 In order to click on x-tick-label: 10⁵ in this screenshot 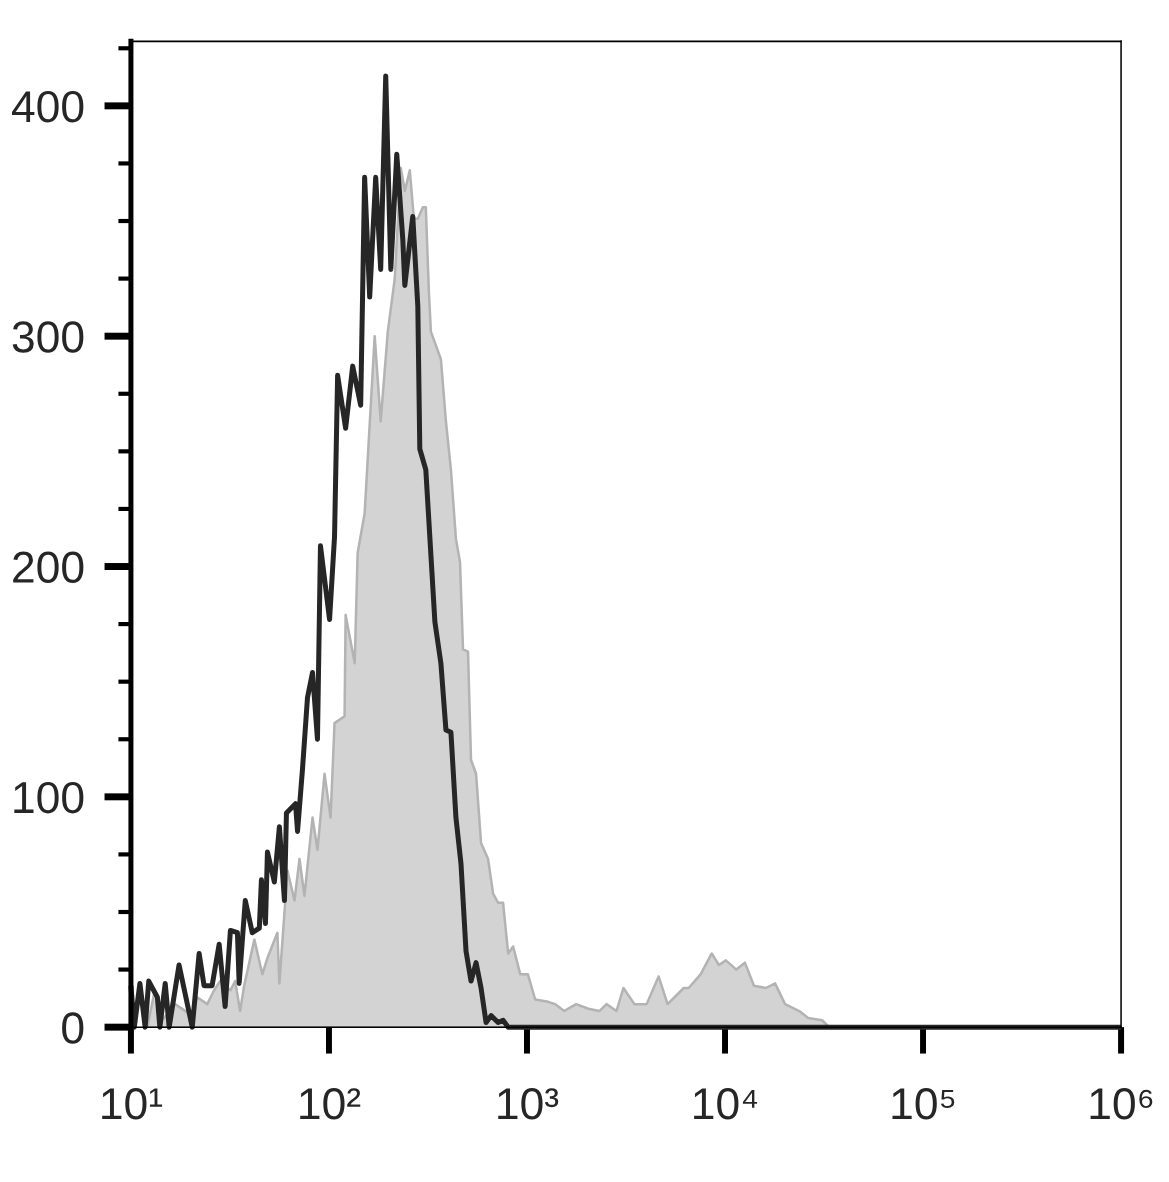, I will do `click(923, 1104)`.